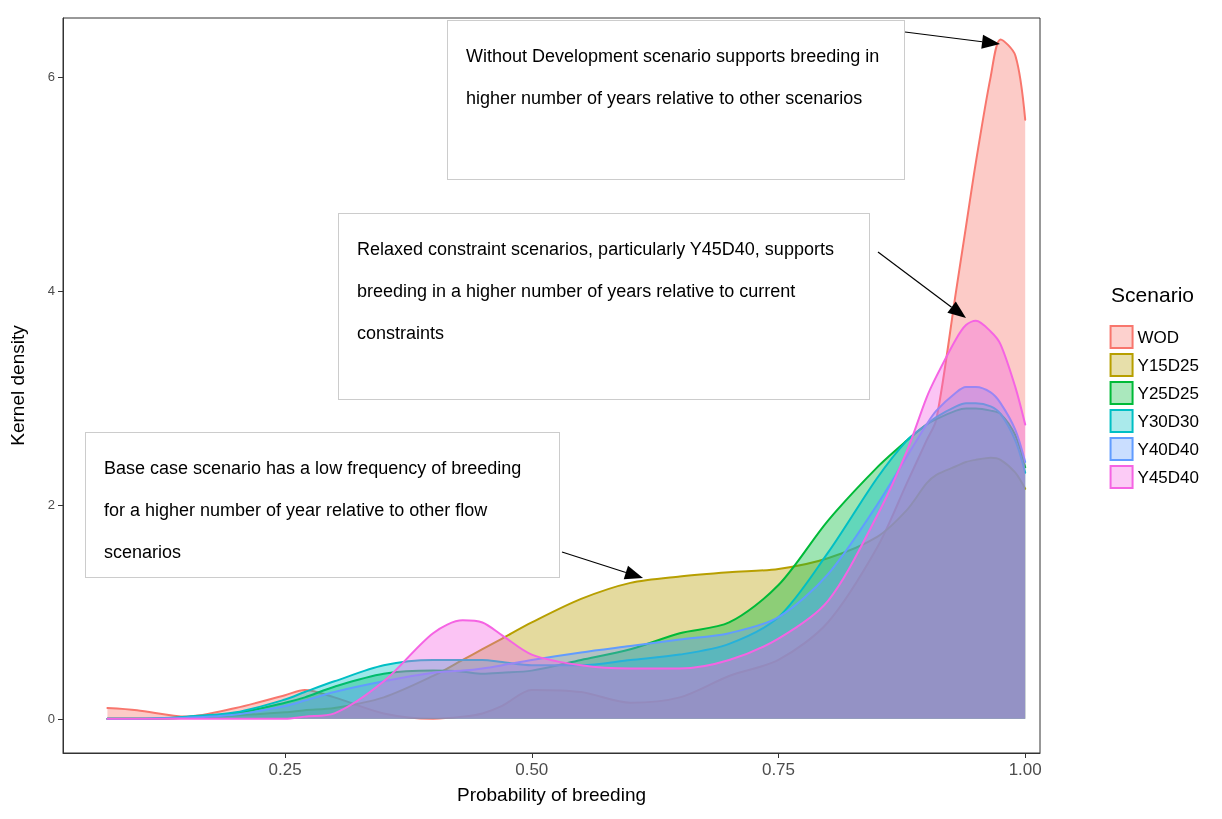  Describe the element at coordinates (1168, 365) in the screenshot. I see `legend-label: Y15D25` at that location.